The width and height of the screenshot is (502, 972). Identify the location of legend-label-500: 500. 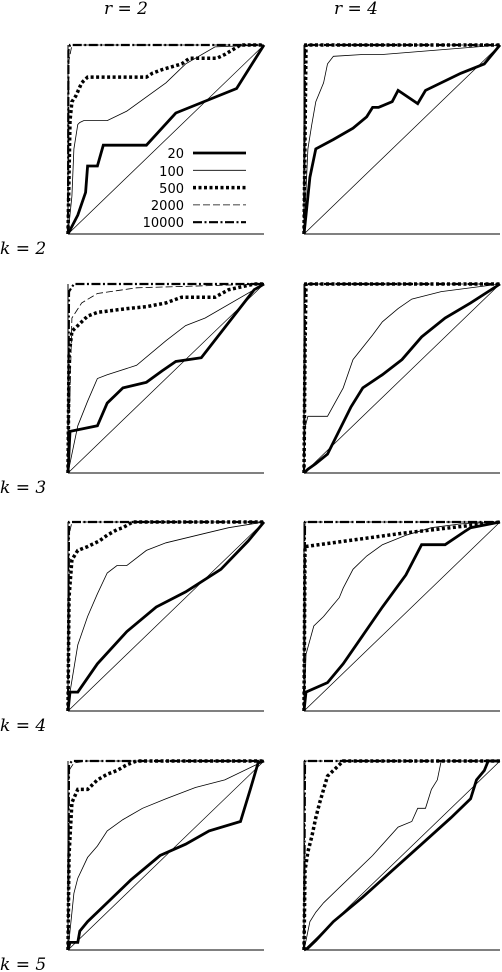
(171, 189).